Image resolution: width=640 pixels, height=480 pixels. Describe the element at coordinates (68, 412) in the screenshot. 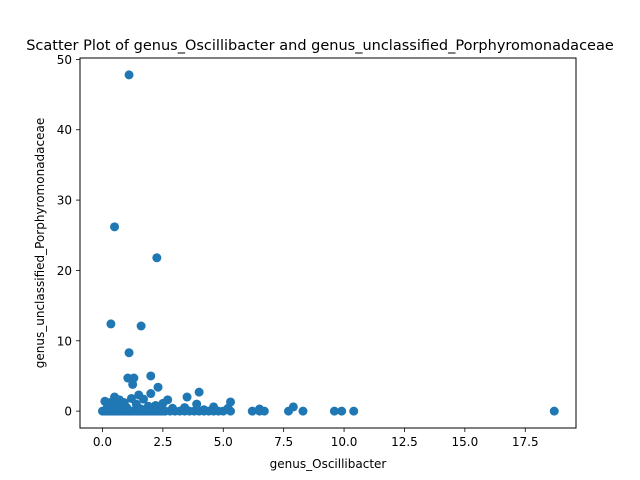

I see `y-tick-label: 0` at that location.